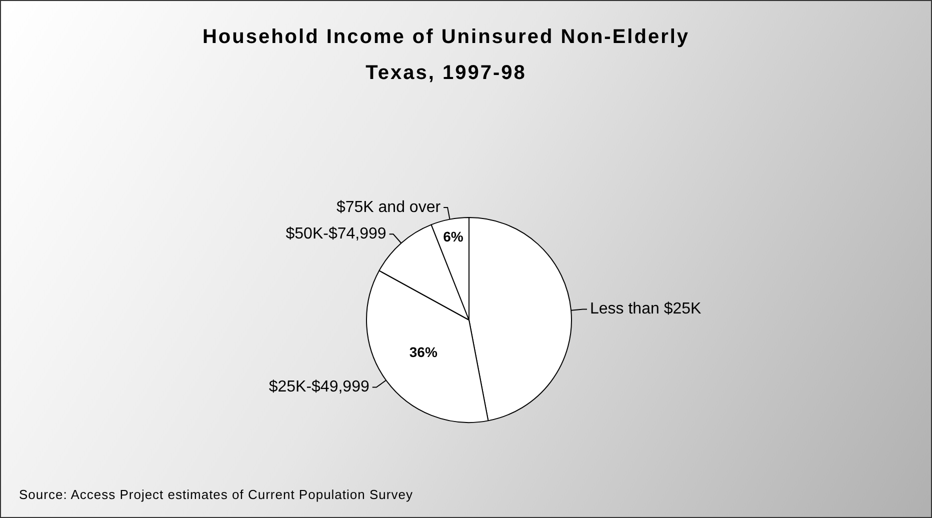  Describe the element at coordinates (446, 55) in the screenshot. I see `chart-title: Household Income of Uninsured Non-Elderly Texas, 1997-98` at that location.